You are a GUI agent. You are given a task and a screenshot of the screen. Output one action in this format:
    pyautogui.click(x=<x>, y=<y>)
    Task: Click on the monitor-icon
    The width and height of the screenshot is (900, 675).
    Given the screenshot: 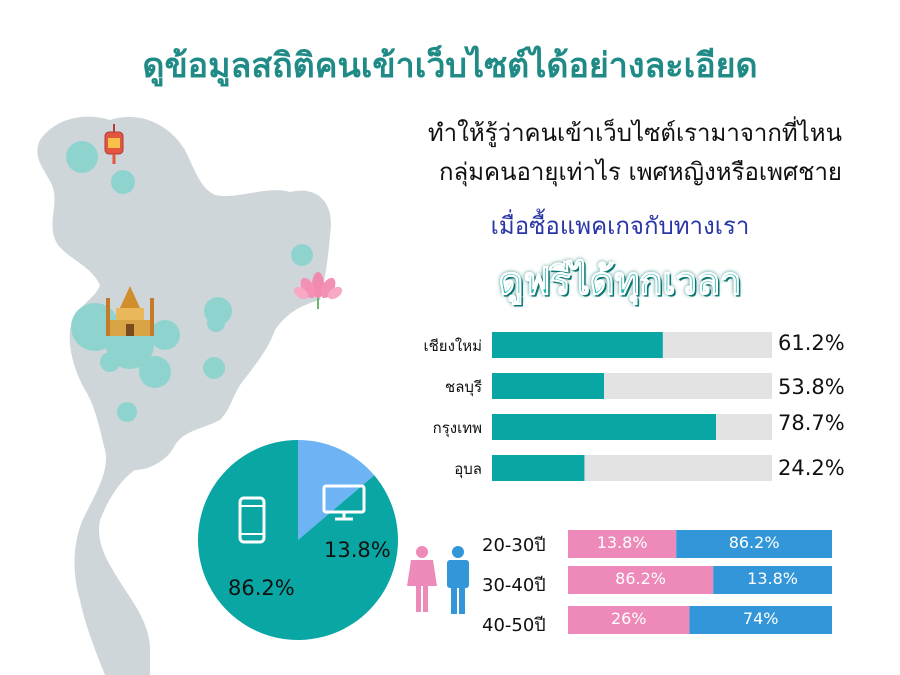 What is the action you would take?
    pyautogui.click(x=344, y=502)
    